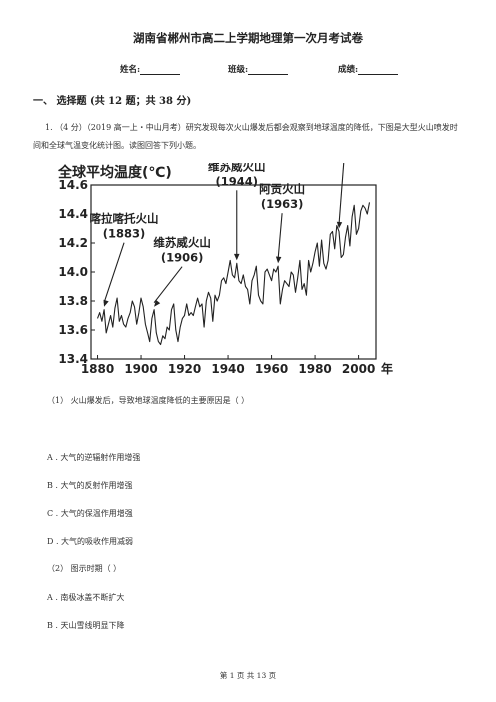 The width and height of the screenshot is (496, 702). Describe the element at coordinates (86, 597) in the screenshot. I see `option-2a: A . 南极冰盖不断扩大` at that location.